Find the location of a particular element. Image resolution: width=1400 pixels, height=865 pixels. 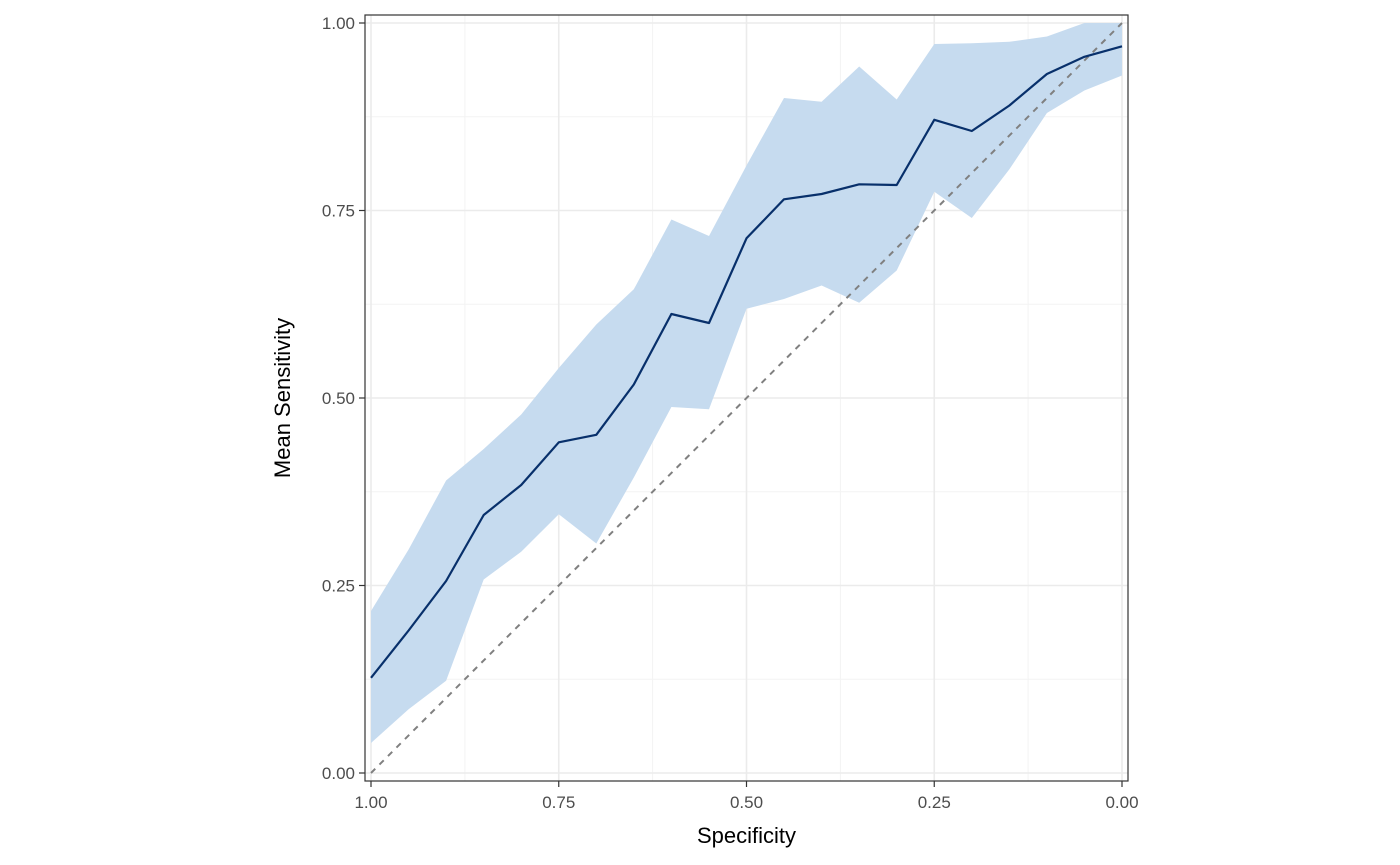

x-axis-ticks: 1.00 0.75 0.50 0.25 0.00 is located at coordinates (746, 796).